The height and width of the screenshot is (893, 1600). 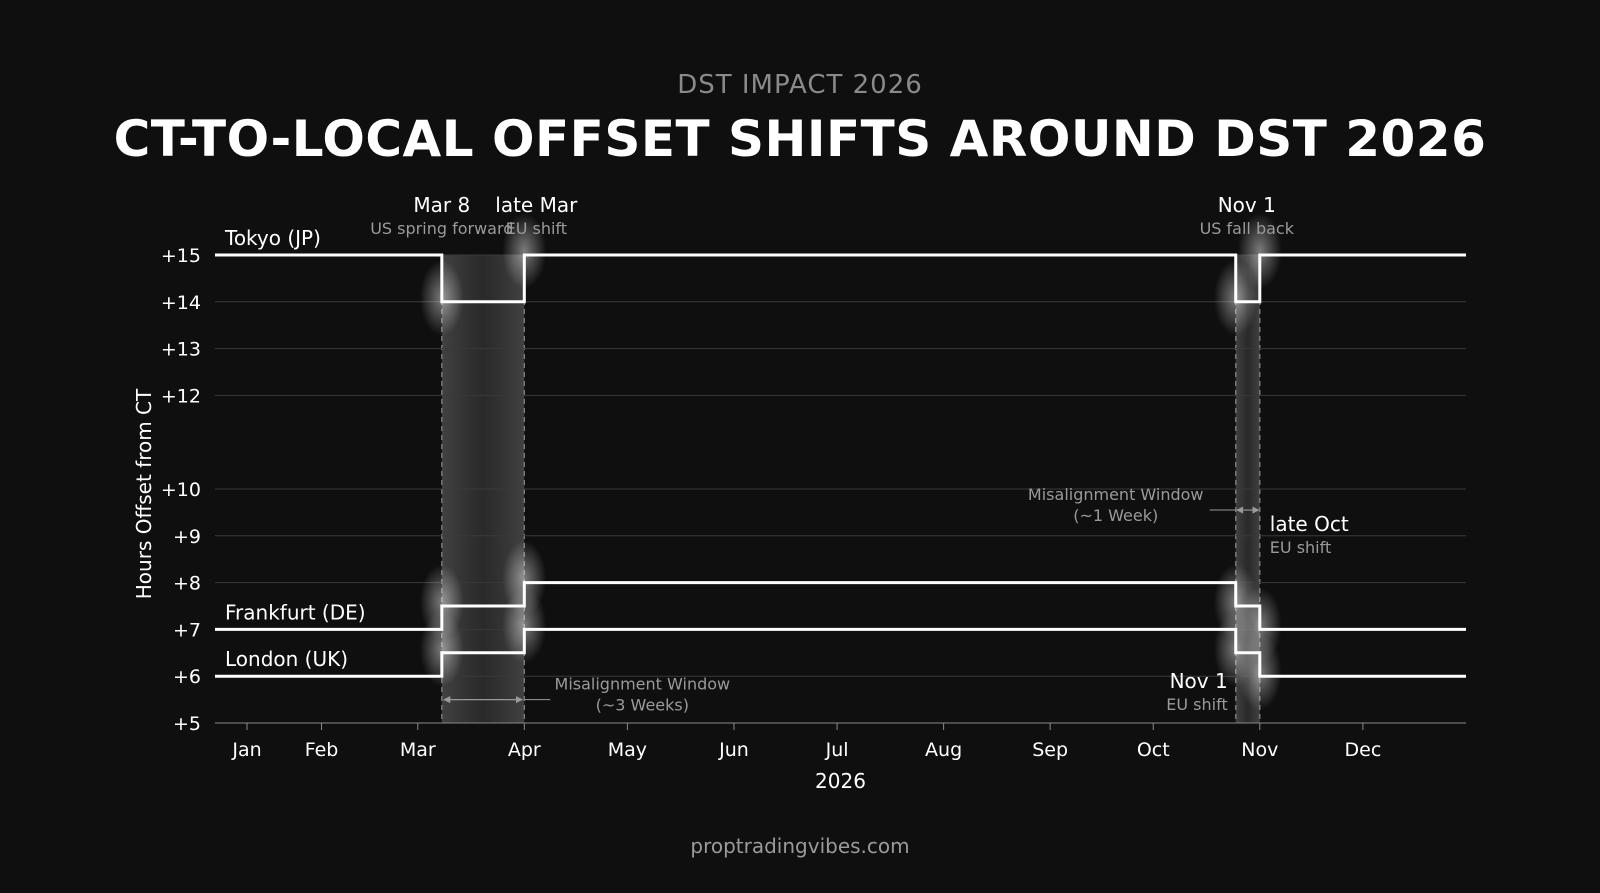 What do you see at coordinates (1247, 205) in the screenshot?
I see `event-label-3: Nov 1` at bounding box center [1247, 205].